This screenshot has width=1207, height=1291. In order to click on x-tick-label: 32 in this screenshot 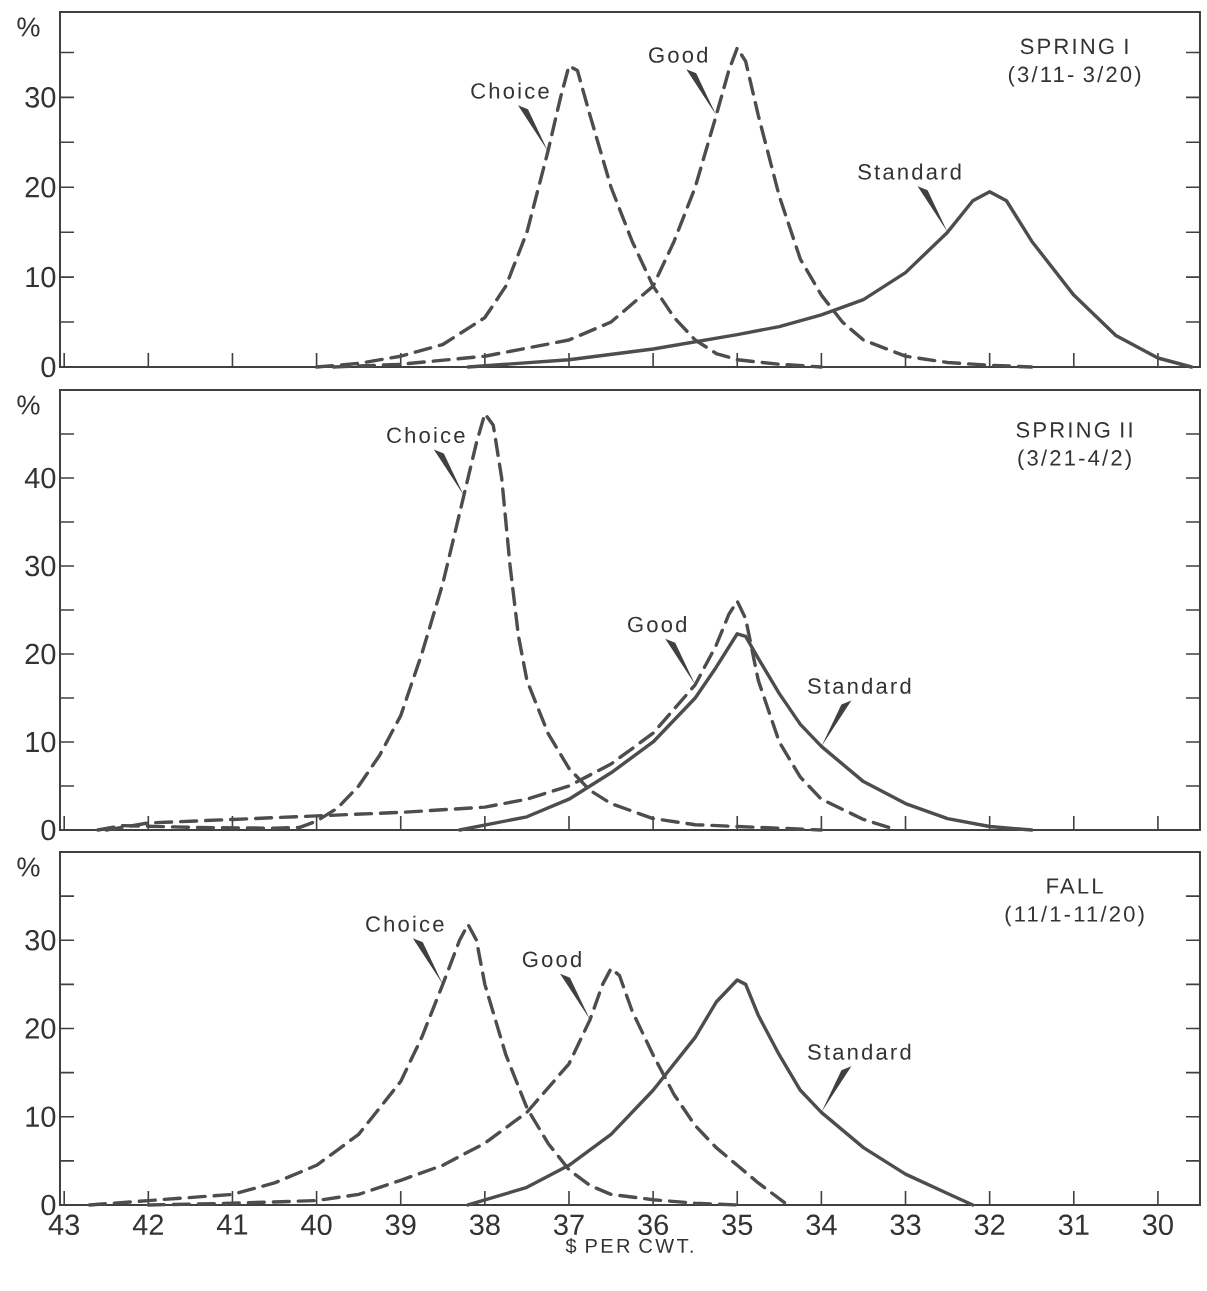, I will do `click(989, 1225)`.